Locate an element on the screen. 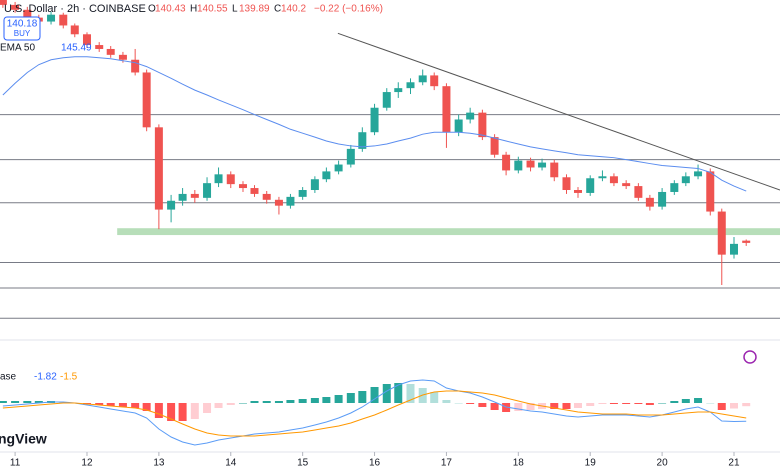 The width and height of the screenshot is (780, 470). buy-price: 140.18 is located at coordinates (22, 24).